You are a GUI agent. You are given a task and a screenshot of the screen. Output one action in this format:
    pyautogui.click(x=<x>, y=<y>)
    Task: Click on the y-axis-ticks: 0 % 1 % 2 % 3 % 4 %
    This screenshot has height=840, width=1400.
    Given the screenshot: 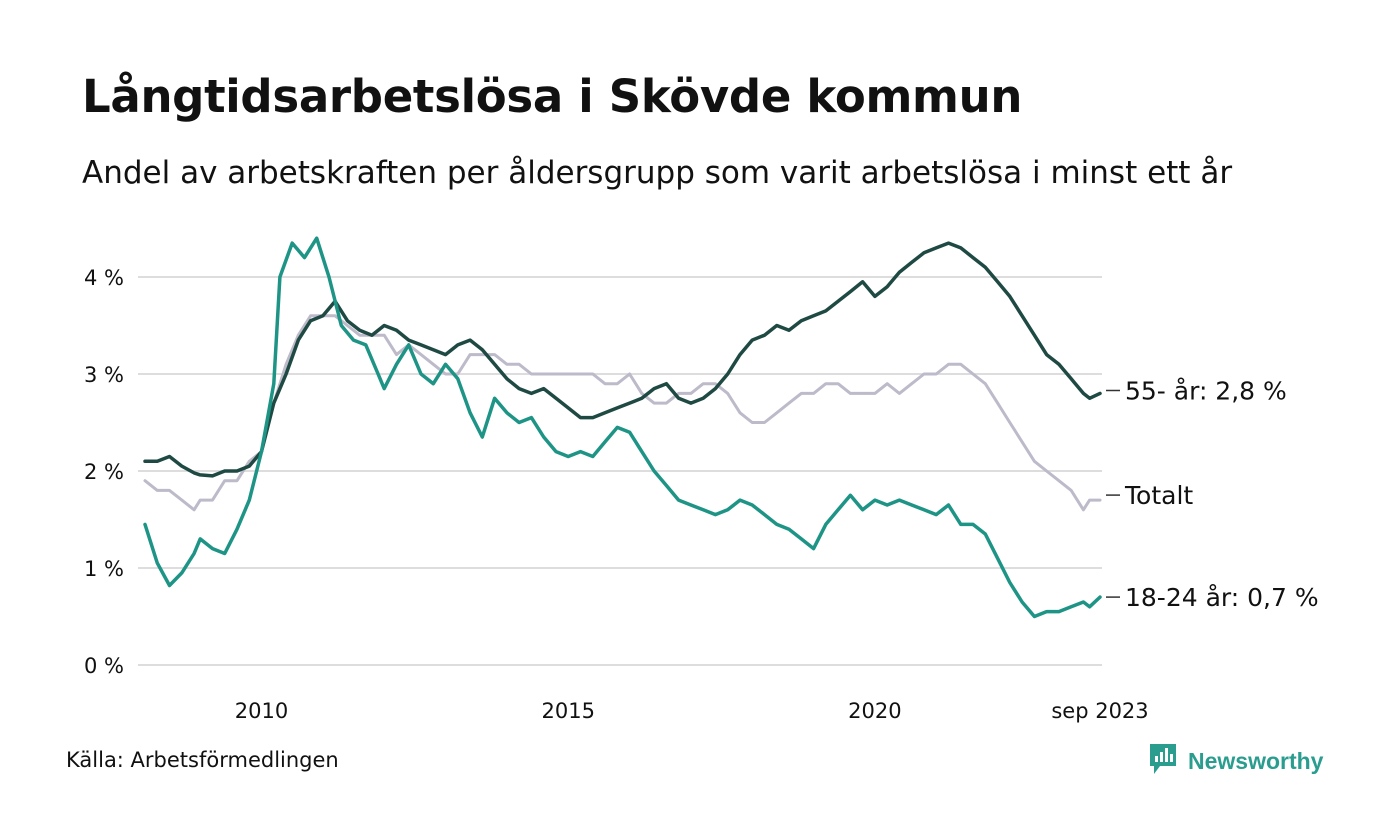 What is the action you would take?
    pyautogui.click(x=104, y=472)
    